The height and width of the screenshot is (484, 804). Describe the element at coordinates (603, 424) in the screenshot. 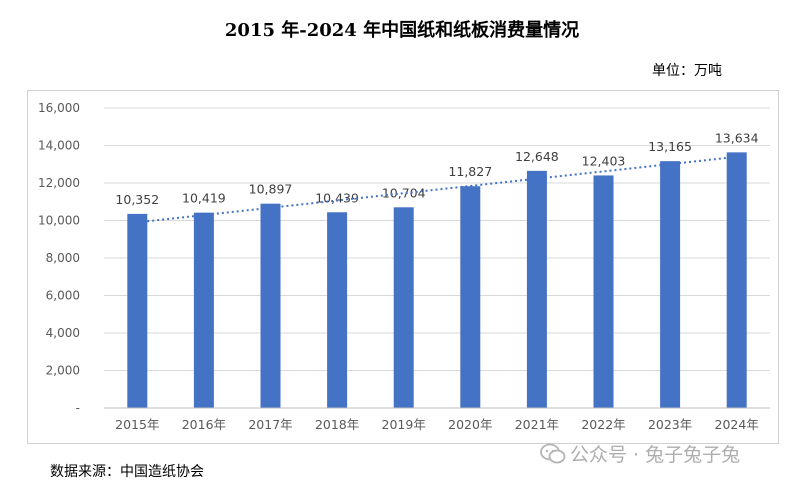

I see `x-tick-label: 2022年` at that location.